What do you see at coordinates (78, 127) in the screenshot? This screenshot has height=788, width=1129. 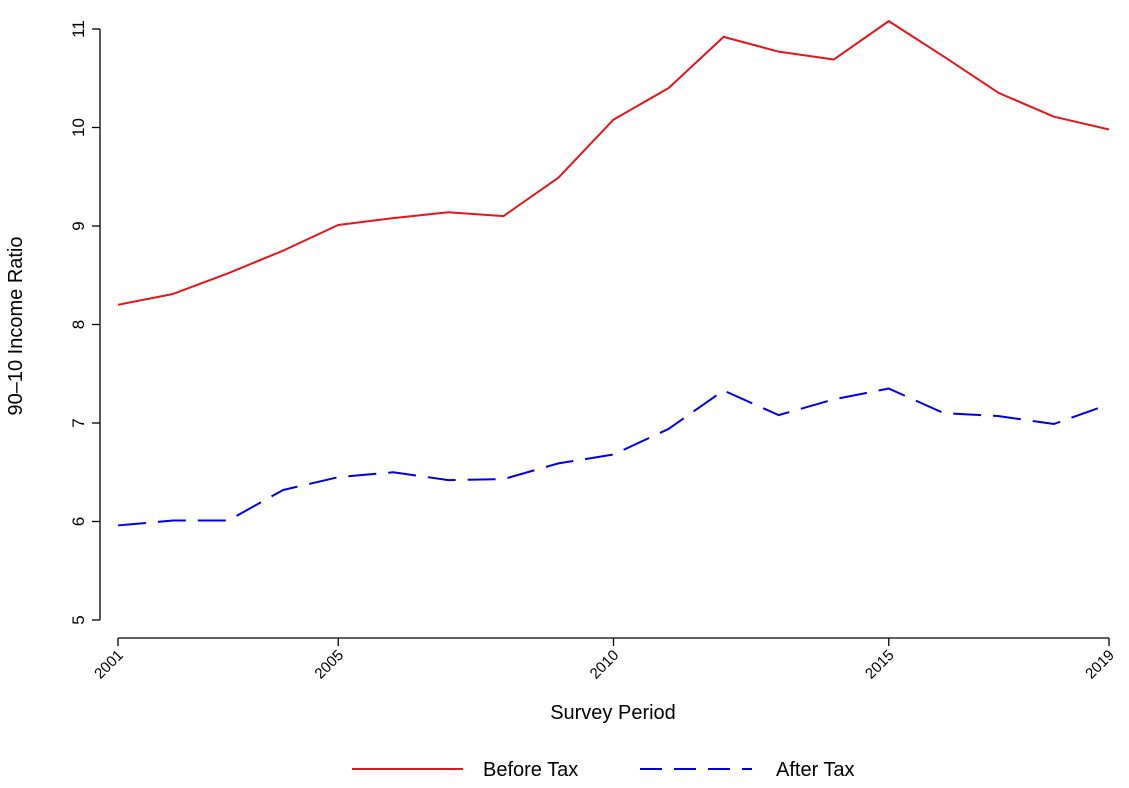 I see `y-tick-label: 10` at bounding box center [78, 127].